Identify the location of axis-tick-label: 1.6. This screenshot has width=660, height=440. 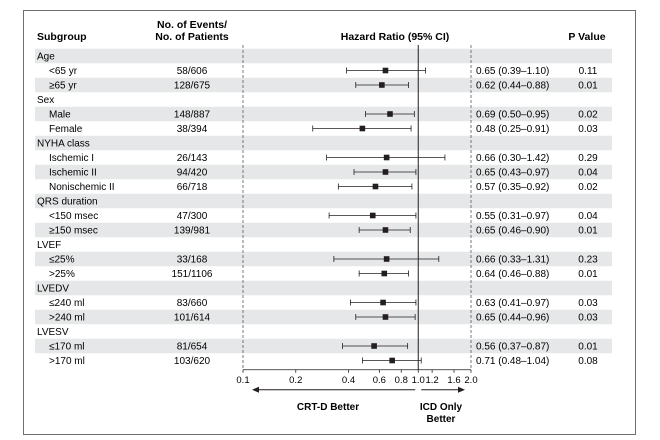
(453, 380).